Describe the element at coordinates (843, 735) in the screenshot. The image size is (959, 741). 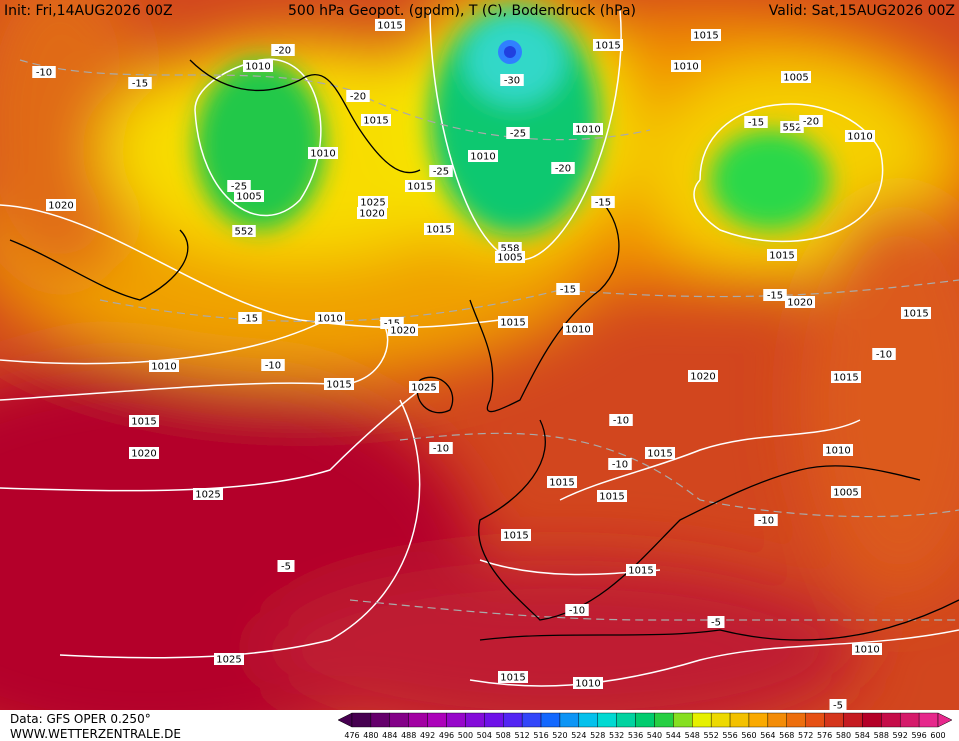
I see `colorbar-tick-label: 580` at that location.